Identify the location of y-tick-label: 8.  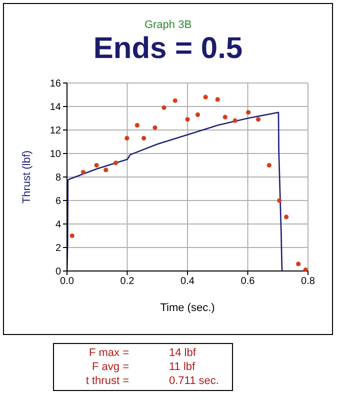
(58, 178).